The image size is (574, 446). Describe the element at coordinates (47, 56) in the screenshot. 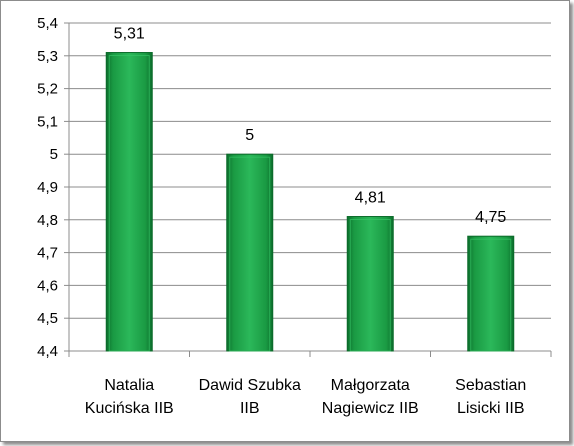

I see `y-tick-label: 5,3` at that location.